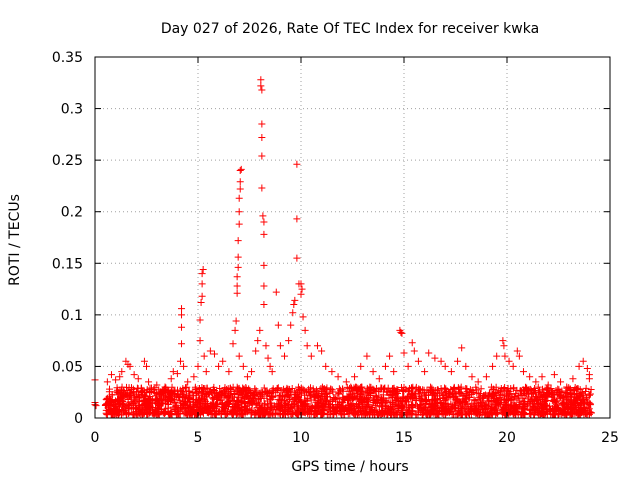  What do you see at coordinates (507, 438) in the screenshot?
I see `x-tick-label: 20` at bounding box center [507, 438].